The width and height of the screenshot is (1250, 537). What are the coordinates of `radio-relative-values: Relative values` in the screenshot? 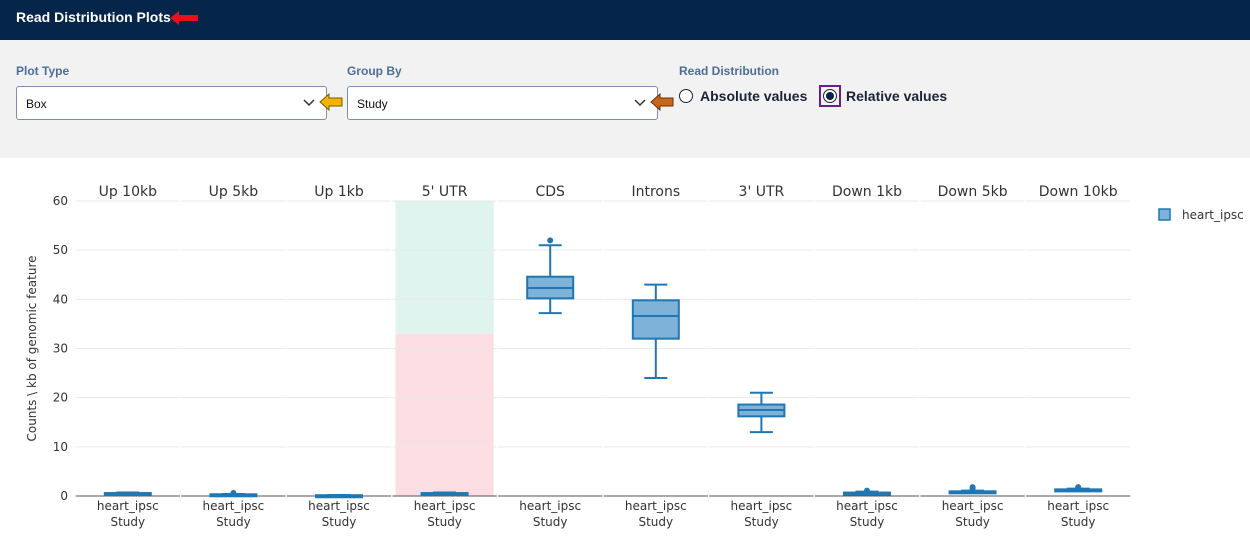 It's located at (883, 96).